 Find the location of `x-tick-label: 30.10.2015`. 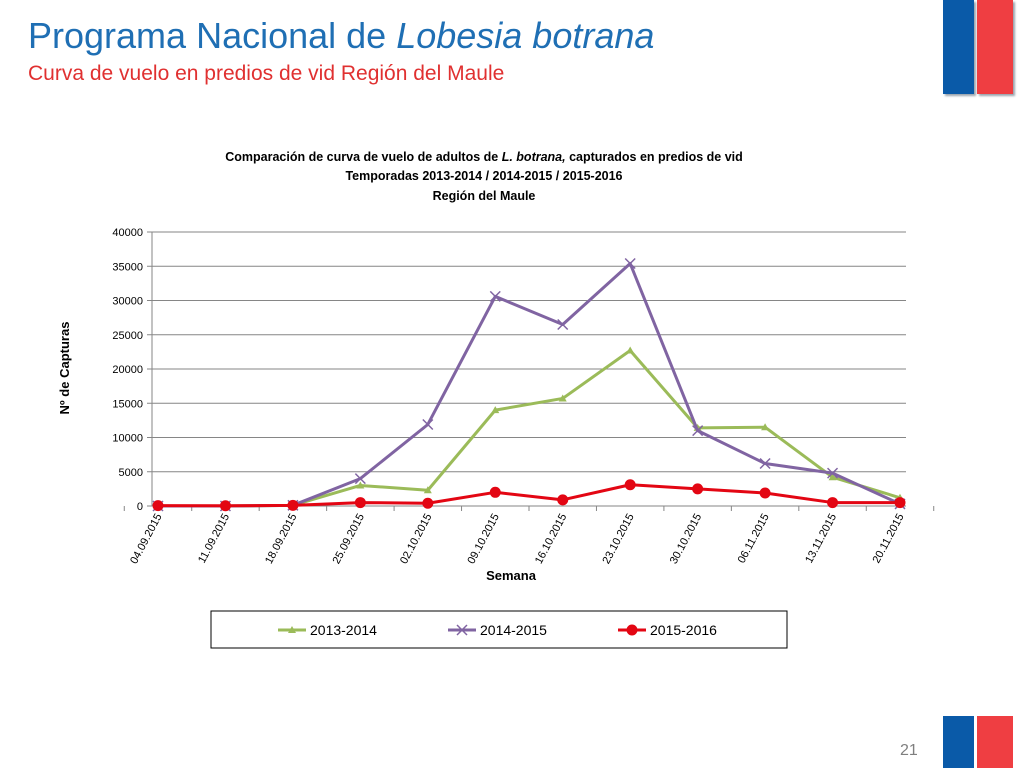

x-tick-label: 30.10.2015 is located at coordinates (686, 539).